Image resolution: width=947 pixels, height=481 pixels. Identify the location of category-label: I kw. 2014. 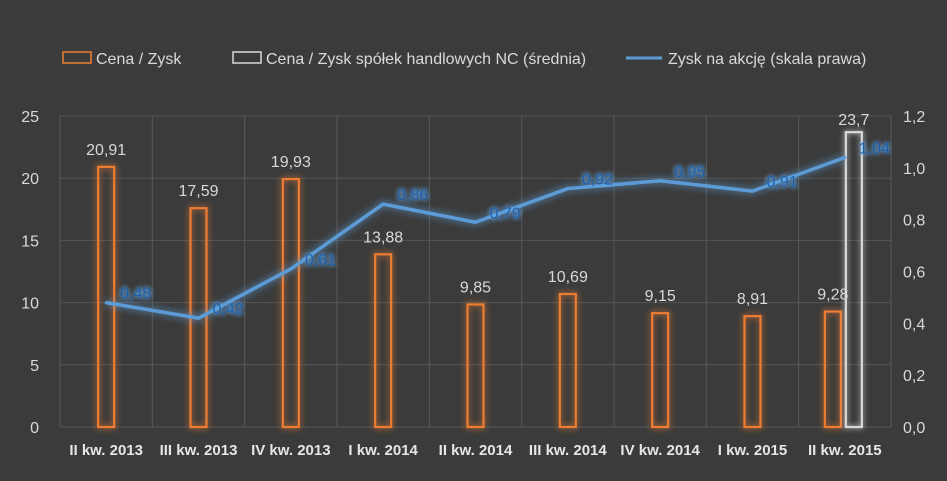
(383, 450).